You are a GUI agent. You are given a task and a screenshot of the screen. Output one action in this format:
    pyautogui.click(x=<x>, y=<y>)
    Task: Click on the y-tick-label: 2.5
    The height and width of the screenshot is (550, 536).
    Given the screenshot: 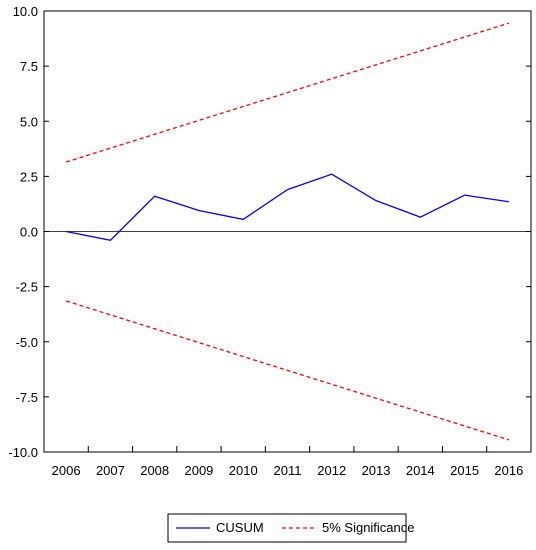 What is the action you would take?
    pyautogui.click(x=29, y=176)
    